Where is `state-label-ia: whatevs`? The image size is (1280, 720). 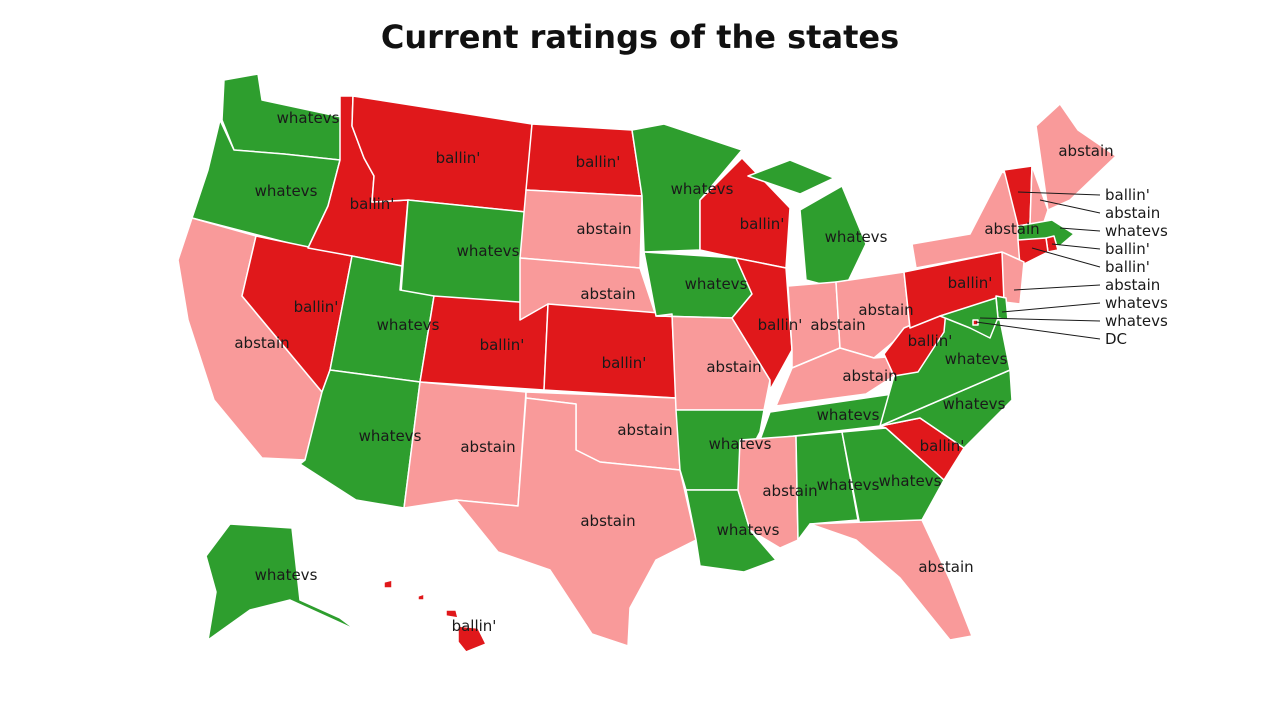 state-label-ia: whatevs is located at coordinates (716, 284).